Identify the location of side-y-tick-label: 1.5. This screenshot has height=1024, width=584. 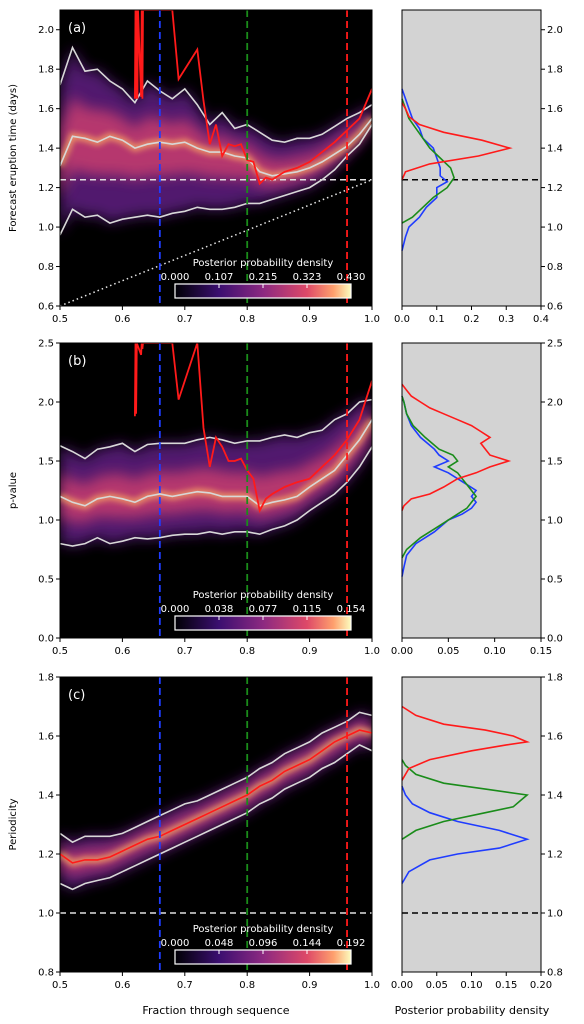
(555, 462).